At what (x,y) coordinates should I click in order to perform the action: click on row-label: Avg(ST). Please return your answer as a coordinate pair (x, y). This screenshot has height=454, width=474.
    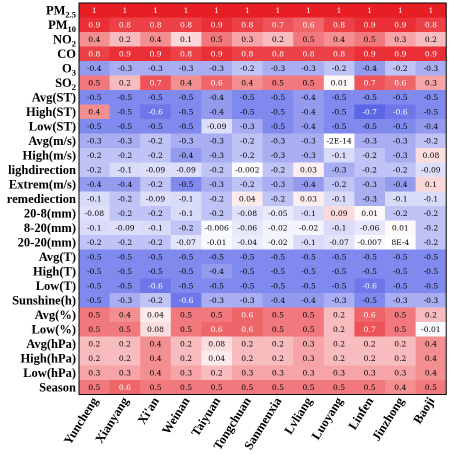
    Looking at the image, I should click on (54, 98).